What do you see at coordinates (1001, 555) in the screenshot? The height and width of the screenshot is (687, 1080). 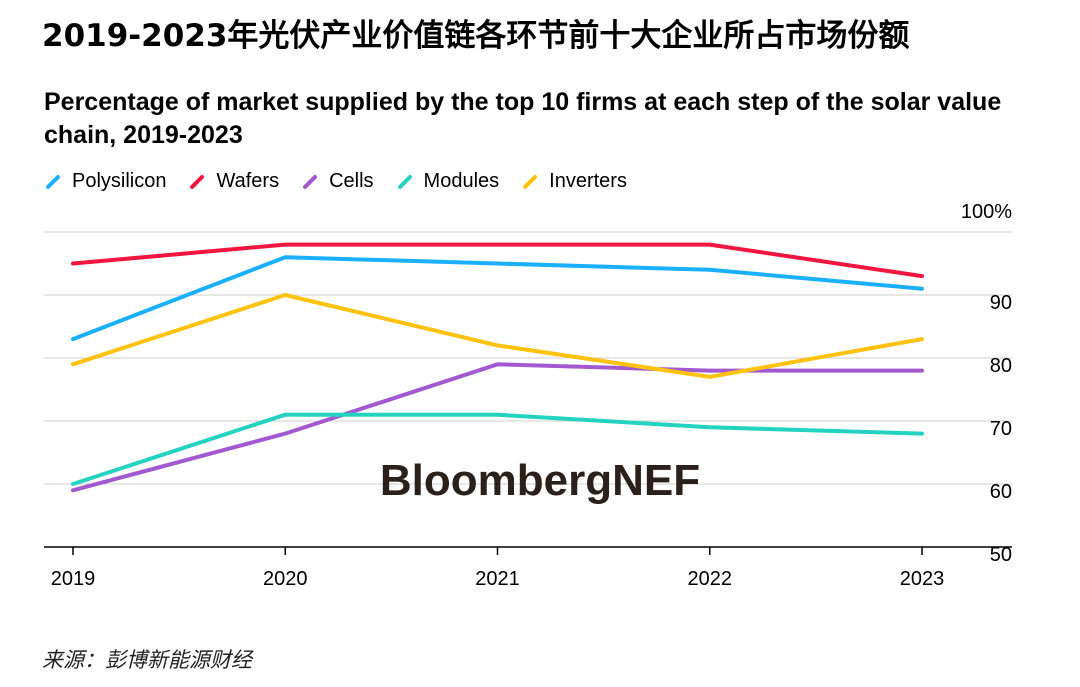 I see `y-tick-label: 50` at bounding box center [1001, 555].